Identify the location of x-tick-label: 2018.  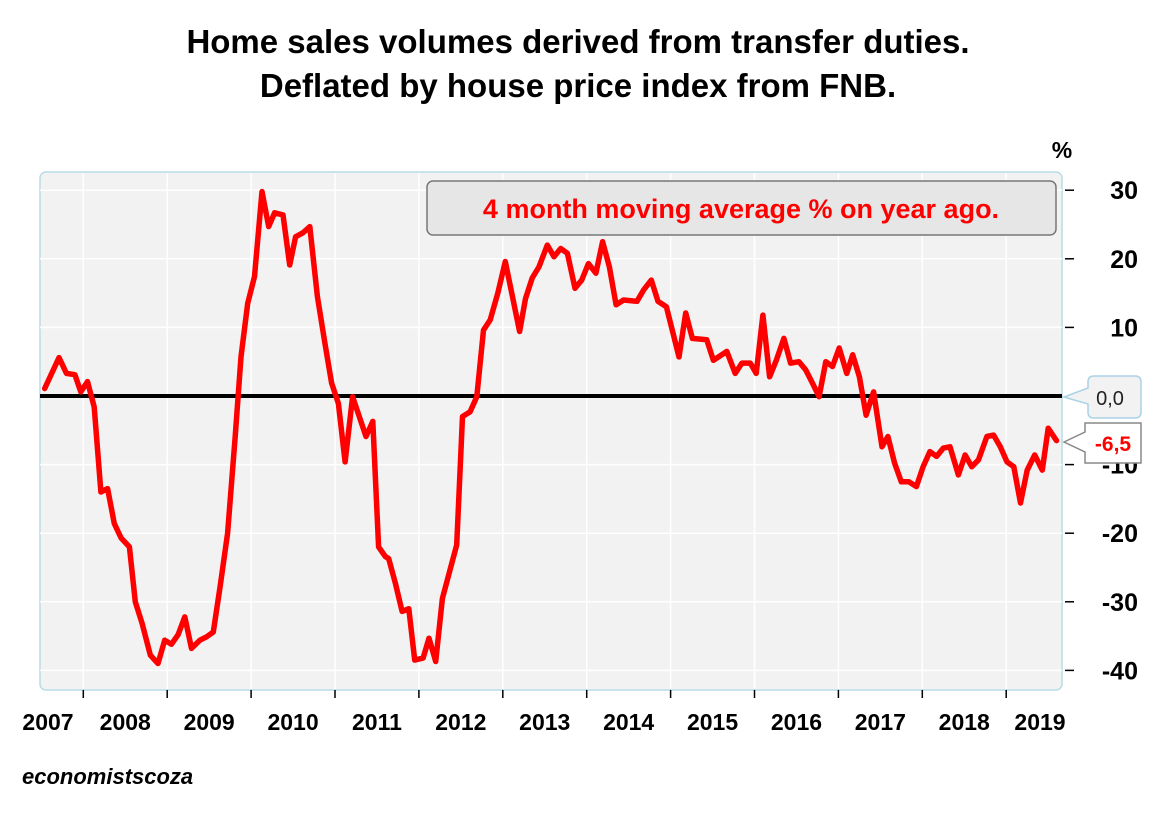
(964, 722).